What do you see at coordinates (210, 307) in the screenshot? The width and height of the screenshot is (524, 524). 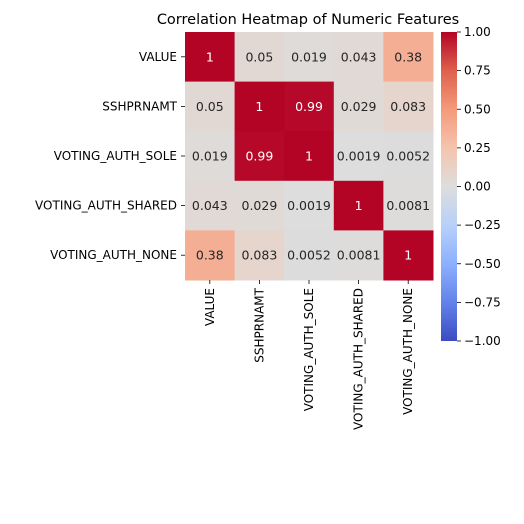 I see `x-tick-label: VALUE` at bounding box center [210, 307].